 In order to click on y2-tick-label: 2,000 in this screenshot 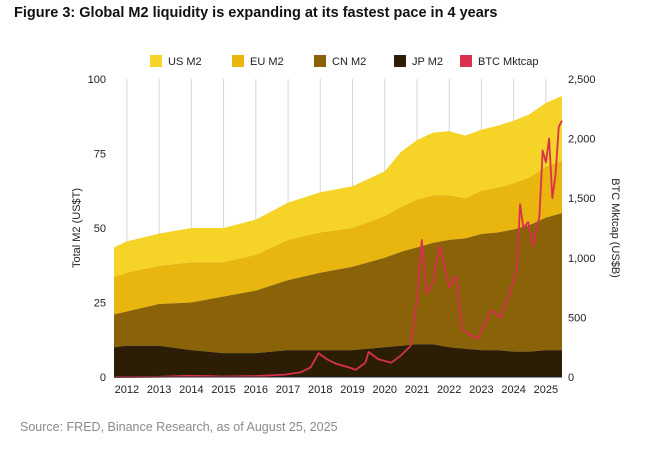, I will do `click(582, 140)`.